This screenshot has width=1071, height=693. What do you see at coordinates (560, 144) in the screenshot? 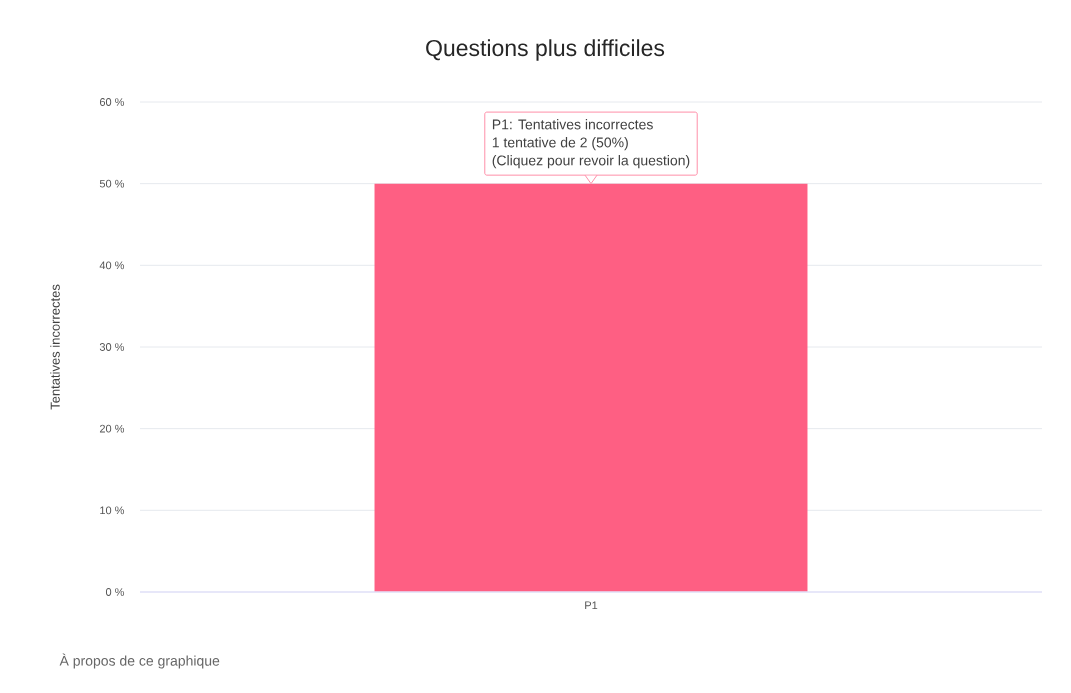
I see `annotation: 1 tentative de 2 (50%)` at bounding box center [560, 144].